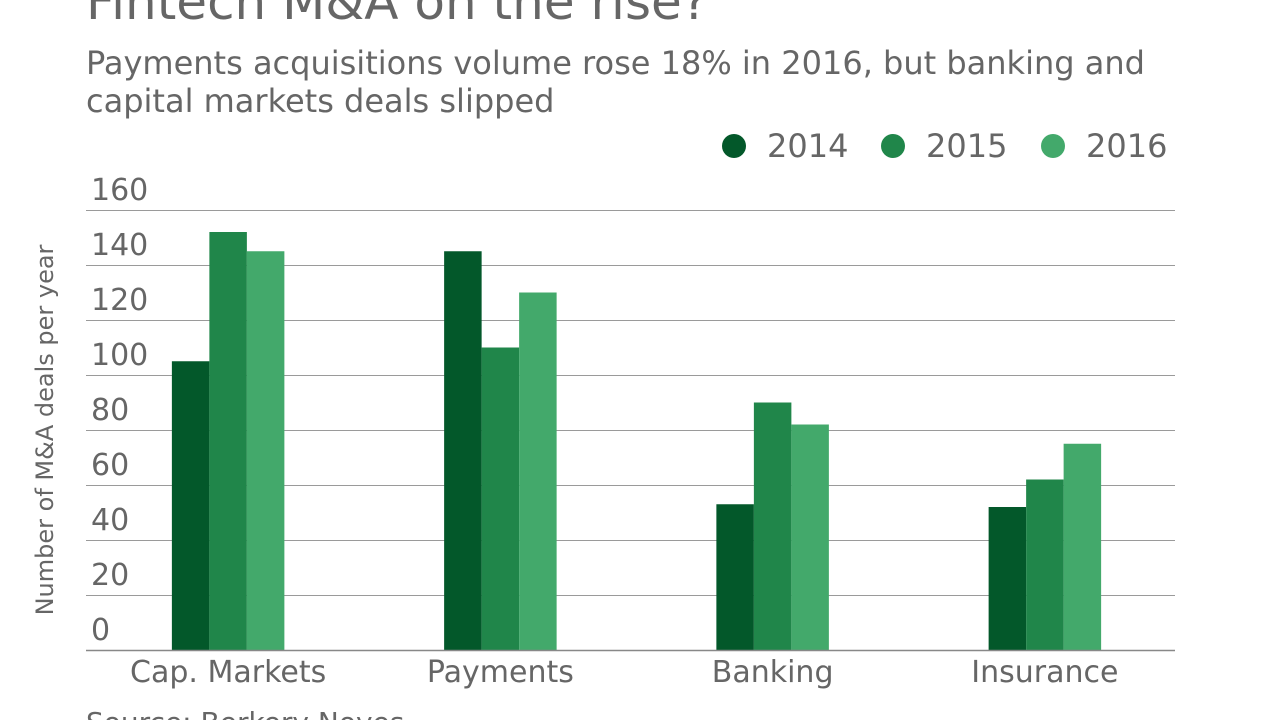  What do you see at coordinates (734, 146) in the screenshot?
I see `legend-marker-2014` at bounding box center [734, 146].